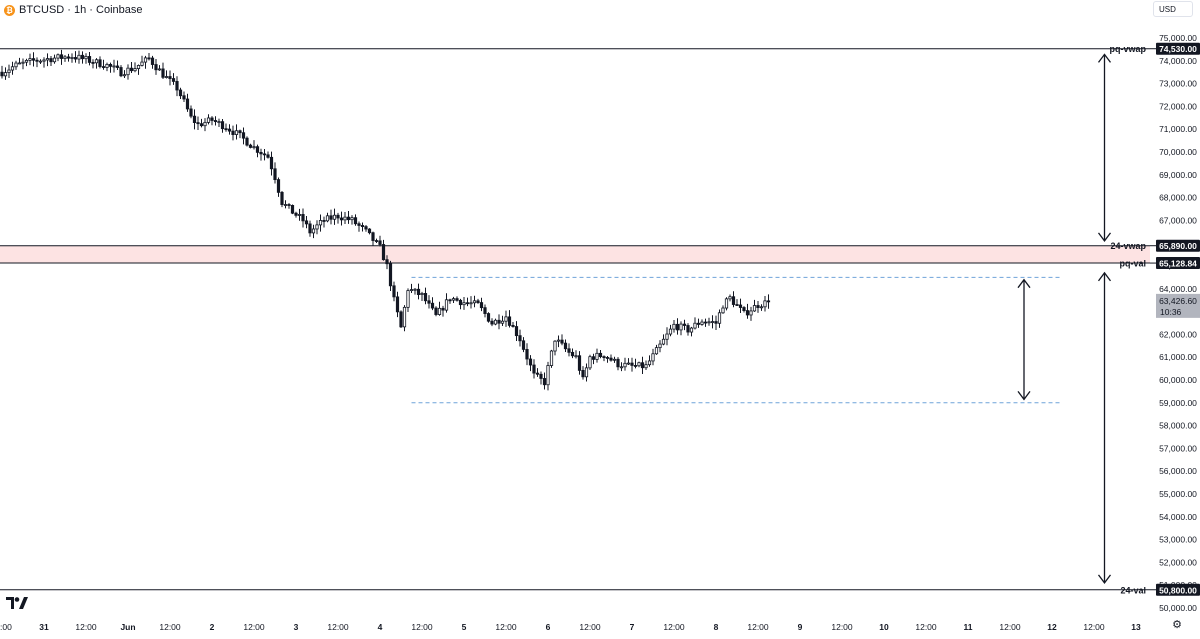 Image resolution: width=1200 pixels, height=639 pixels. I want to click on currency-button: USD, so click(1173, 9).